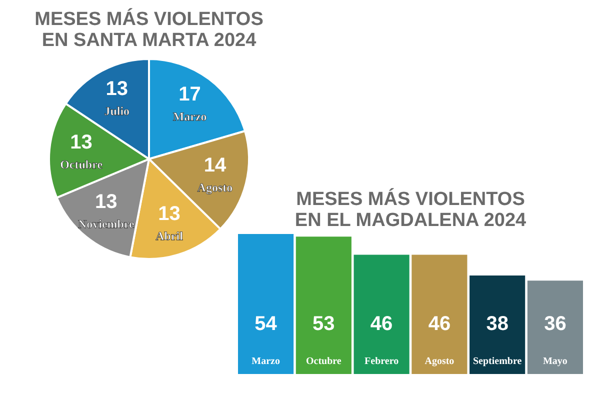 The height and width of the screenshot is (400, 600). I want to click on slice-label: Noviembre, so click(107, 223).